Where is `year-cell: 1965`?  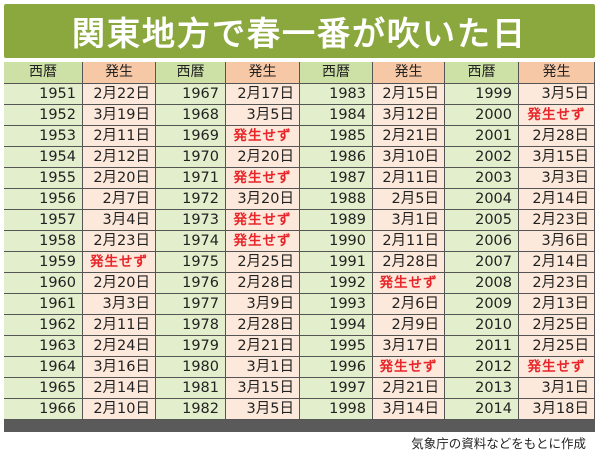
year-cell: 1965 is located at coordinates (43, 388).